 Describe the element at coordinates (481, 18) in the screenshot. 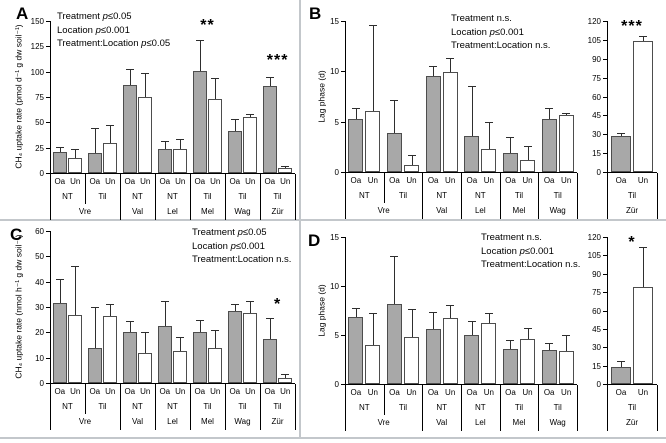

I see `stats-line: Treatment n.s.` at that location.